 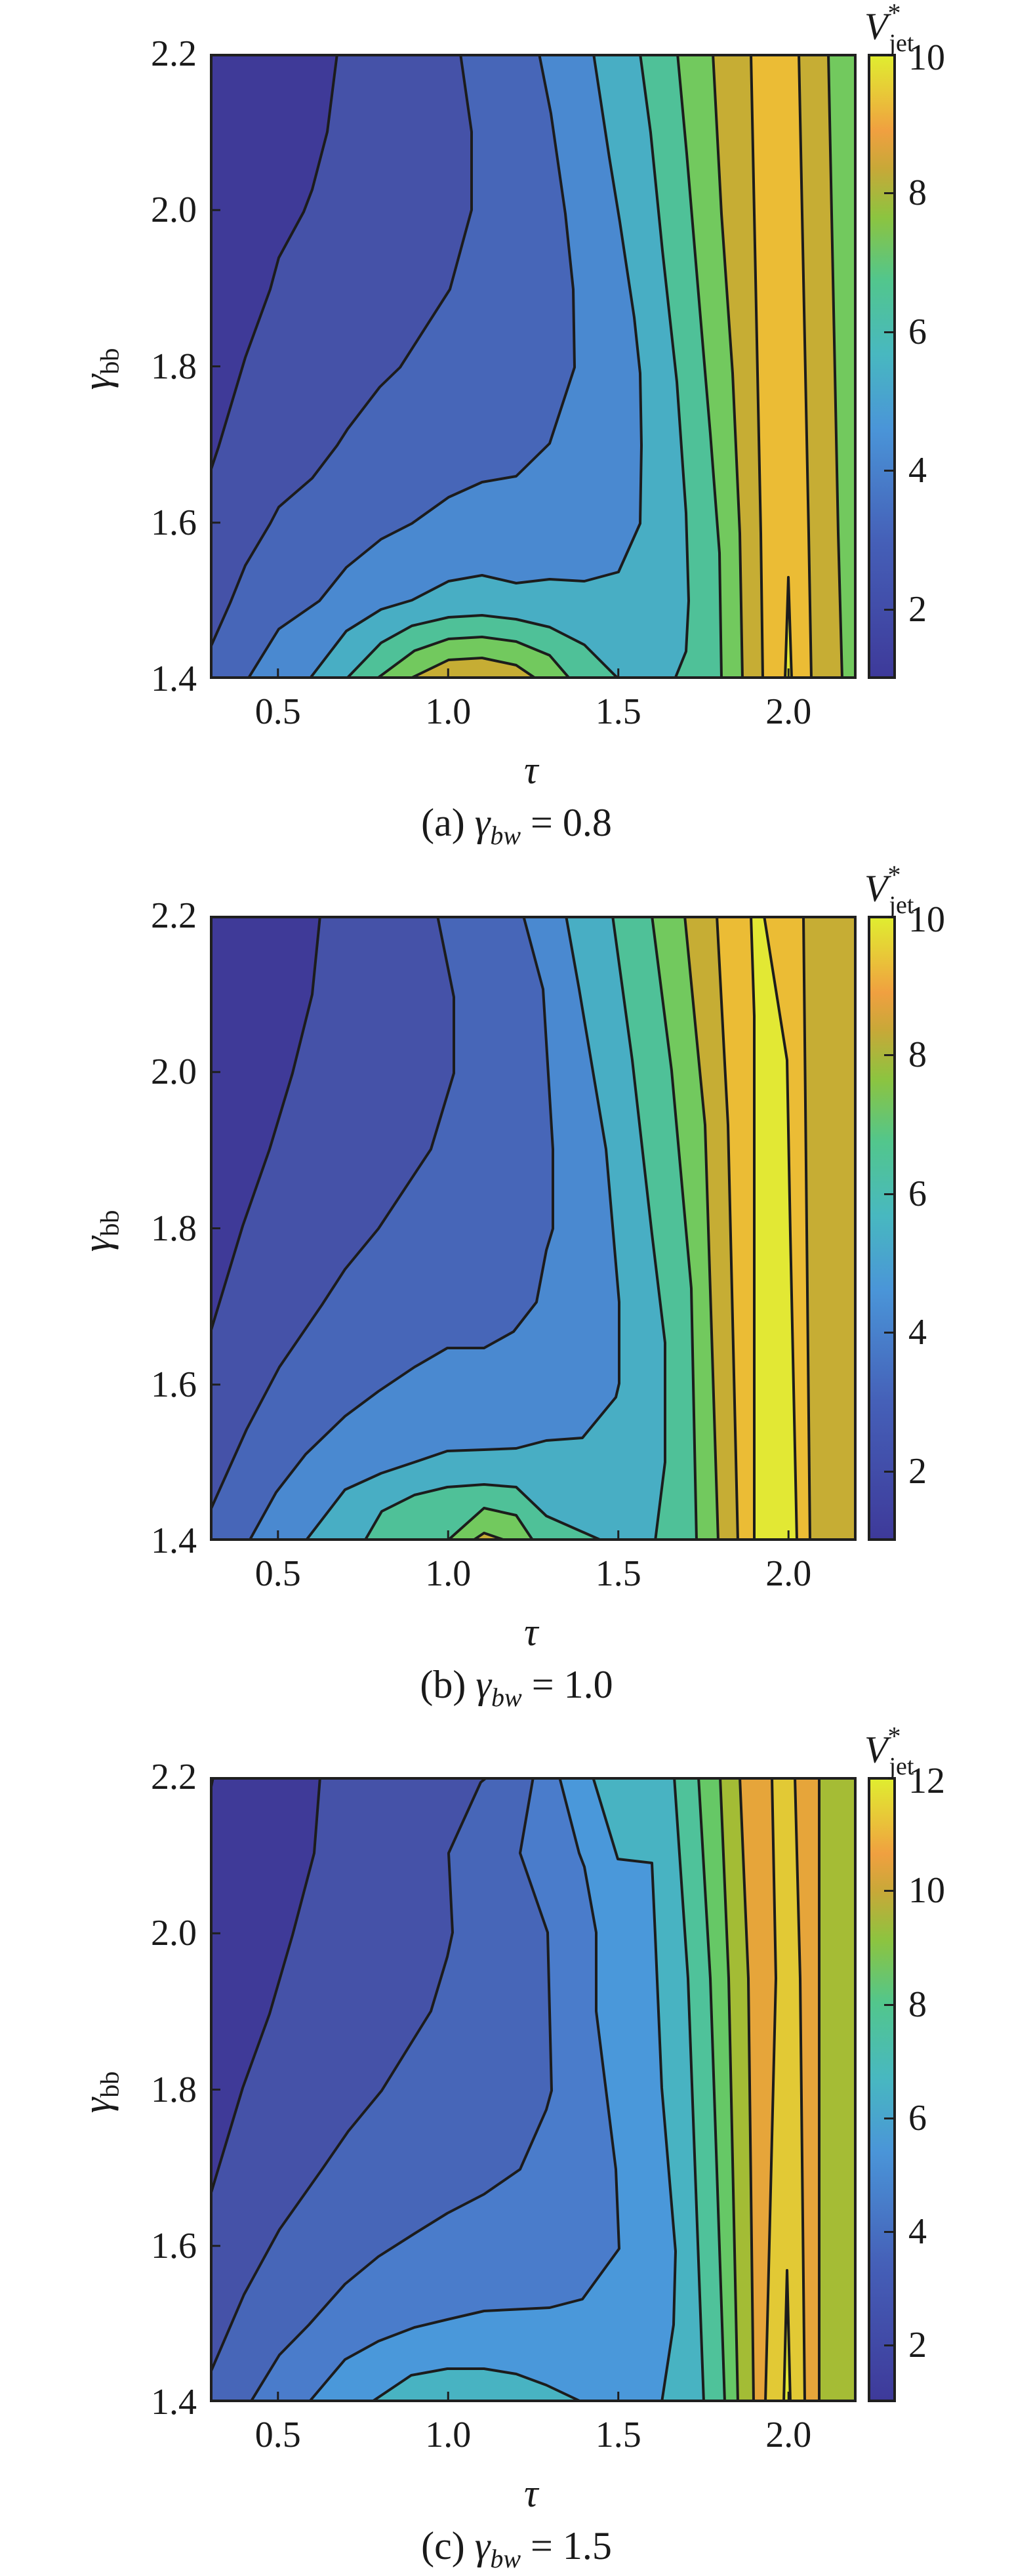 What do you see at coordinates (882, 366) in the screenshot?
I see `colorbar` at bounding box center [882, 366].